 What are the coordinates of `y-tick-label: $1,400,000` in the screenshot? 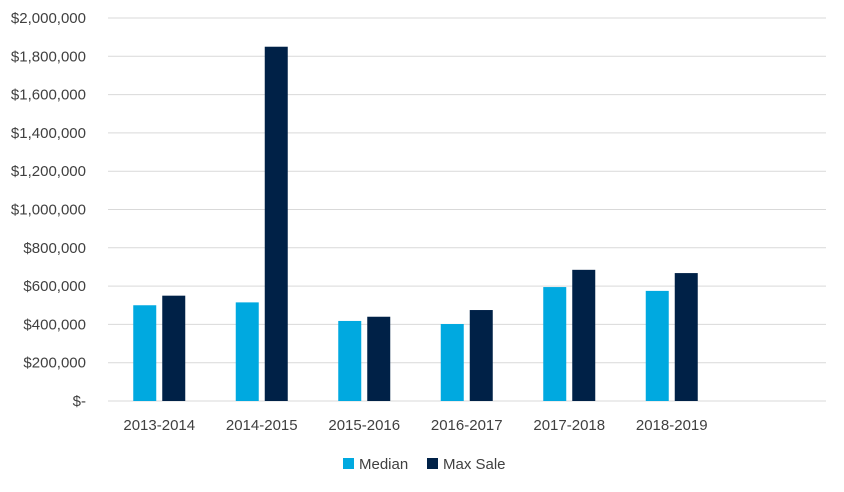 It's located at (48, 133).